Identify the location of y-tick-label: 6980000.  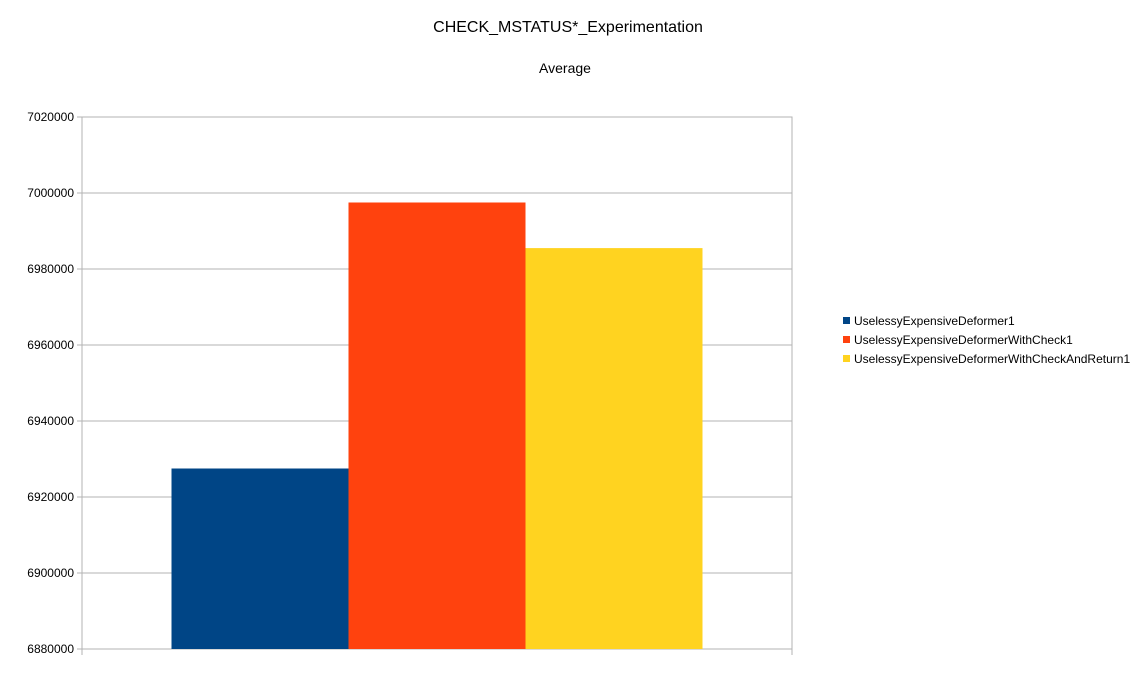
(50, 269).